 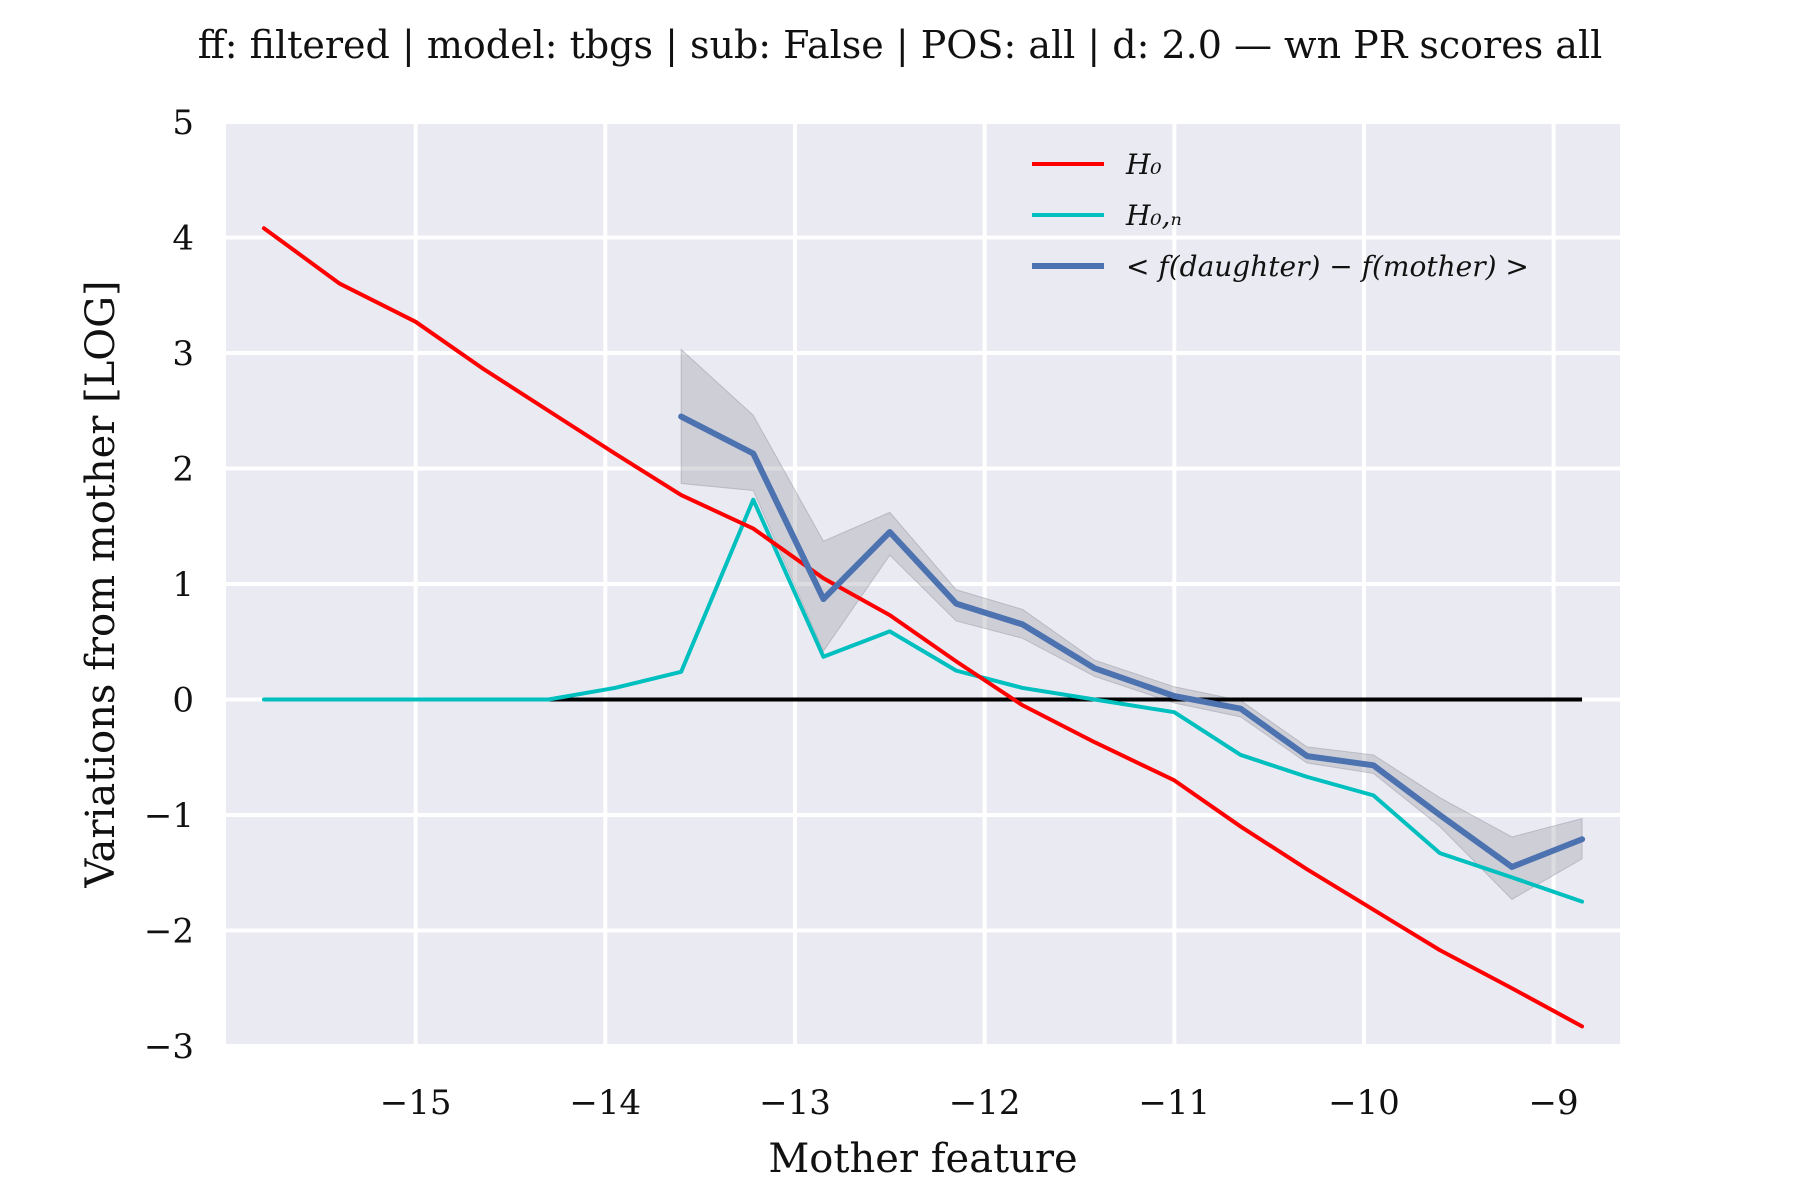 What do you see at coordinates (795, 1103) in the screenshot?
I see `x-tick-label: −13` at bounding box center [795, 1103].